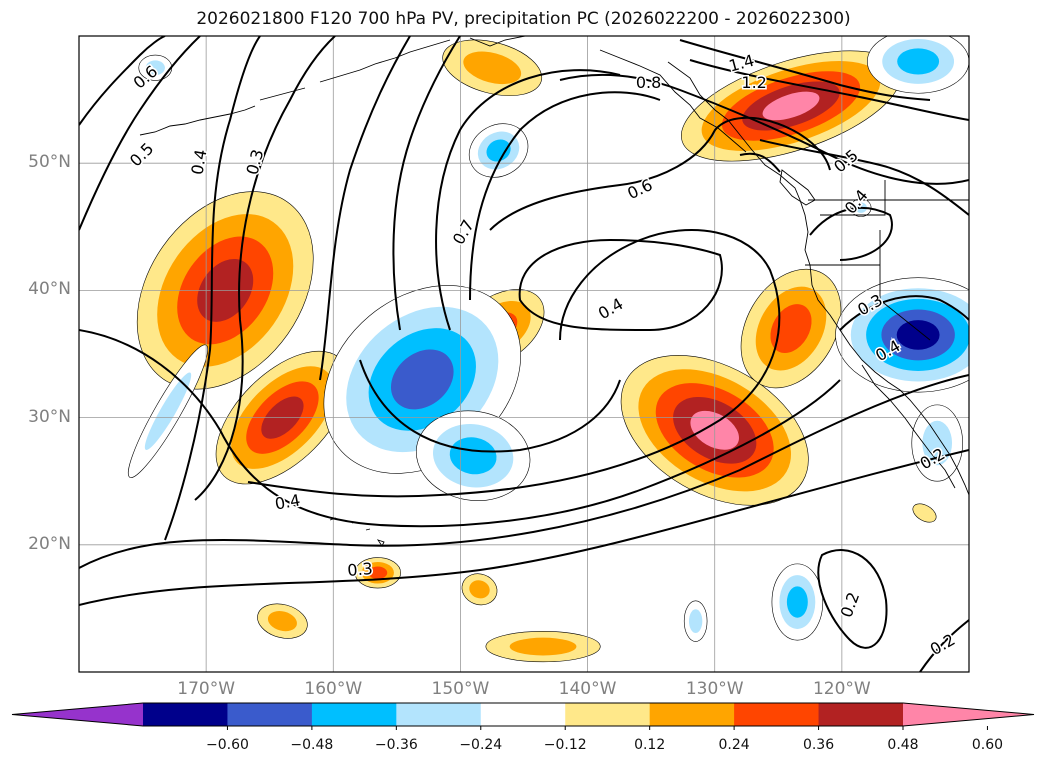 This screenshot has height=765, width=1047. I want to click on colorbar-tick-label: 0.12, so click(650, 745).